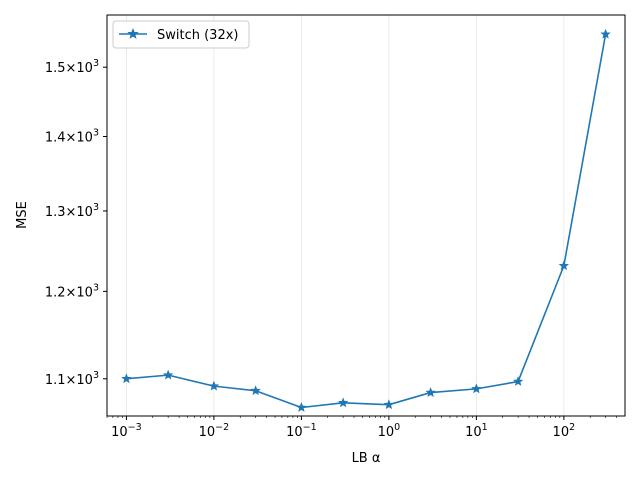 This screenshot has height=480, width=640. I want to click on x-tick-exponent: 0, so click(397, 427).